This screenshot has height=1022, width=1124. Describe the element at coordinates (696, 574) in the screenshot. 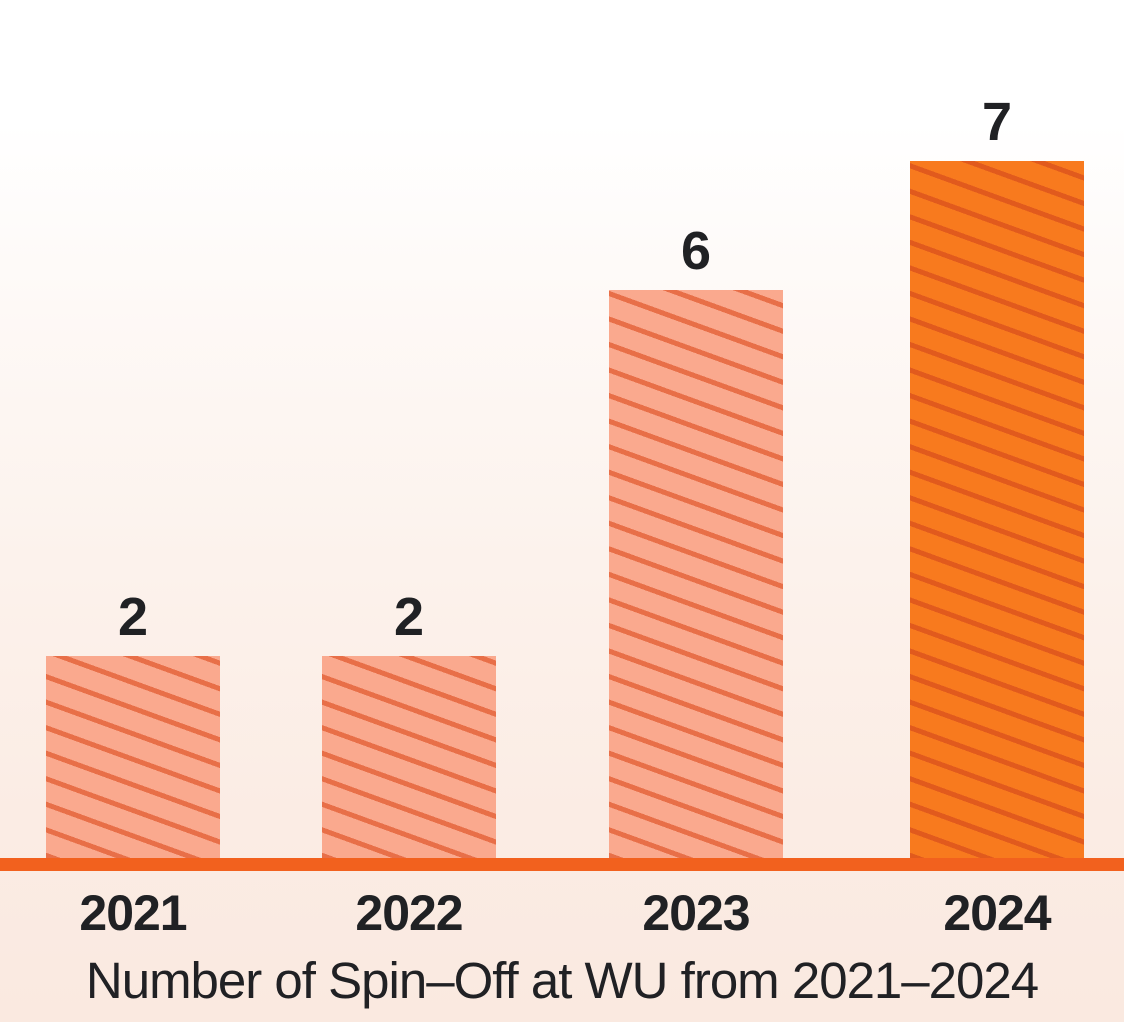

I see `bar-2023` at that location.